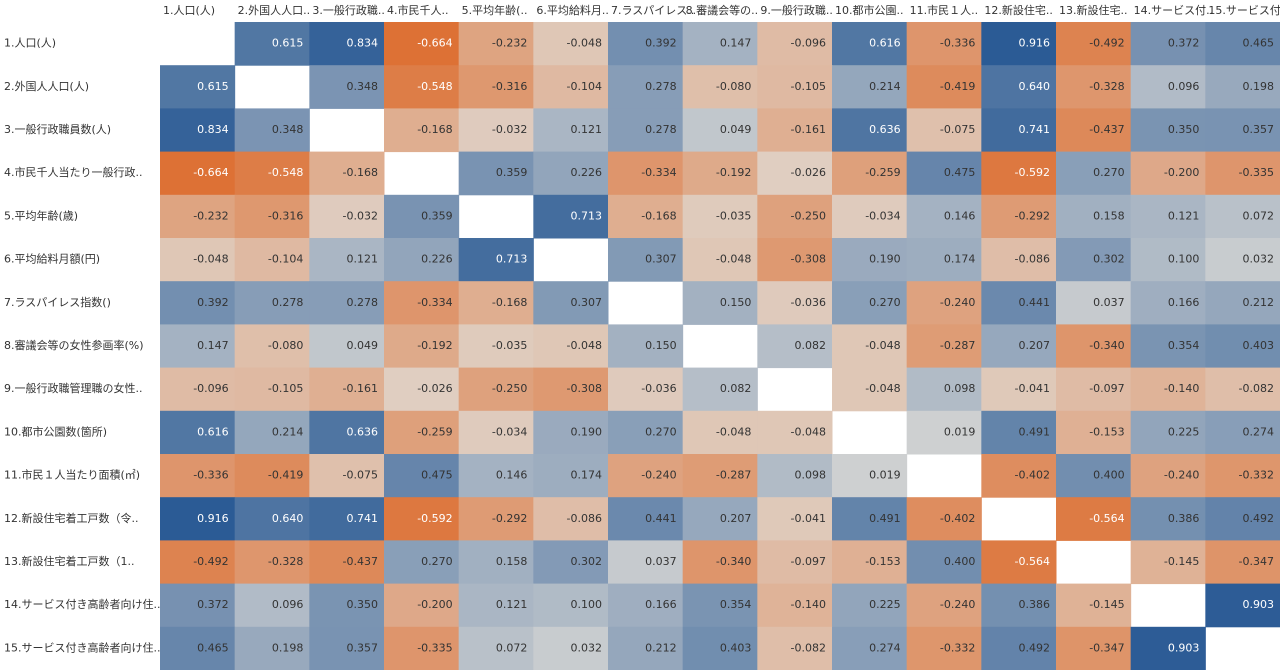 The image size is (1280, 670). I want to click on cell-label: 0.741, so click(363, 518).